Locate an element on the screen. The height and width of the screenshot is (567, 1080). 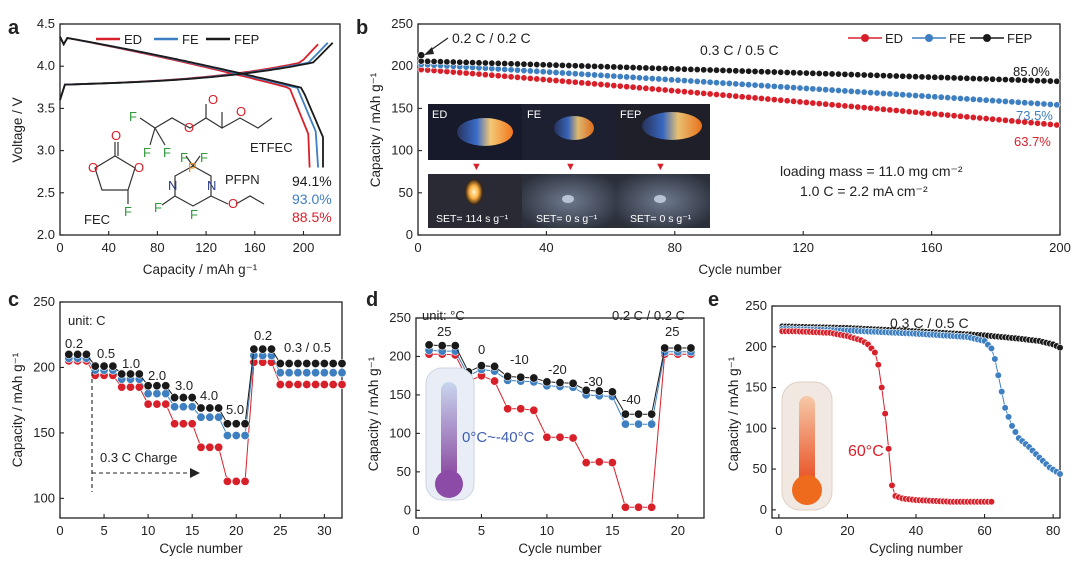
panel-a-xlabel: Capacity / mAh g⁻¹ is located at coordinates (200, 269).